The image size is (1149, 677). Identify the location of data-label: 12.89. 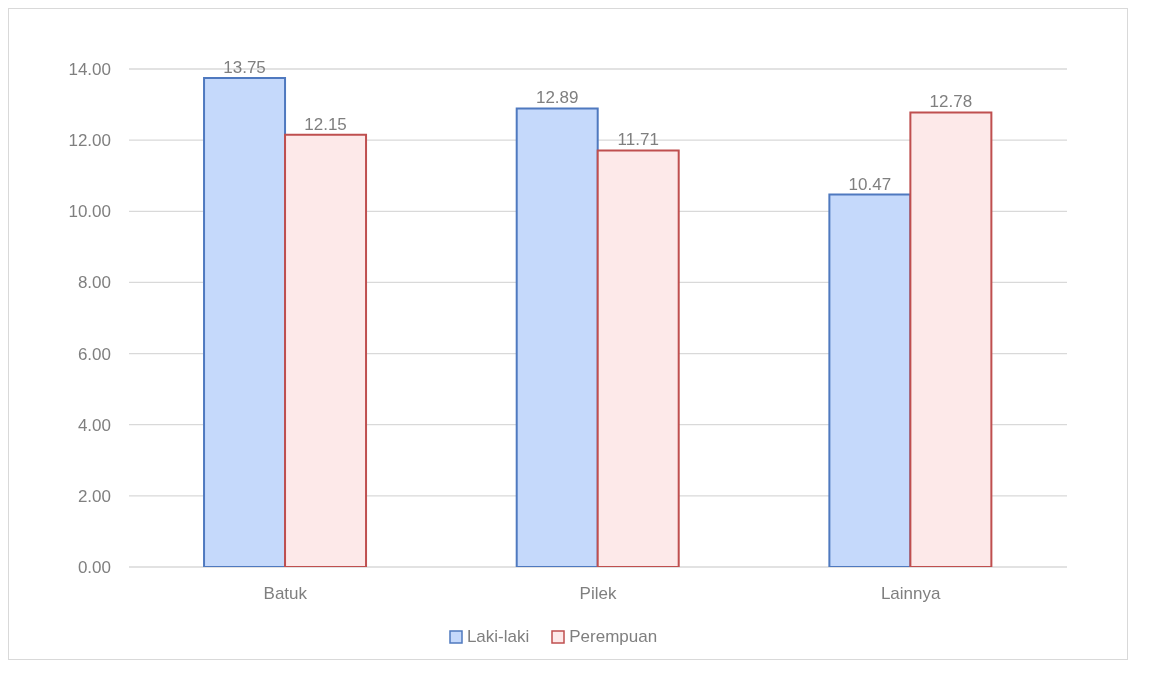
(557, 98).